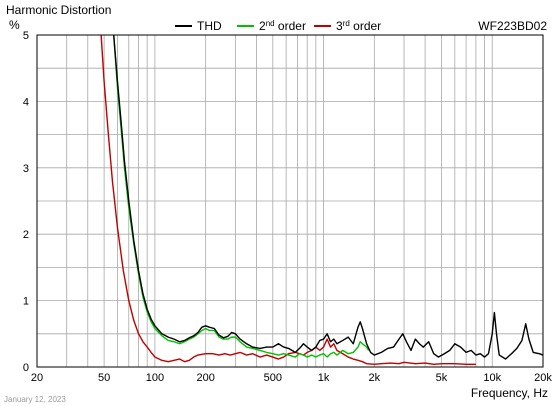  I want to click on y-tick-label: 4, so click(26, 102).